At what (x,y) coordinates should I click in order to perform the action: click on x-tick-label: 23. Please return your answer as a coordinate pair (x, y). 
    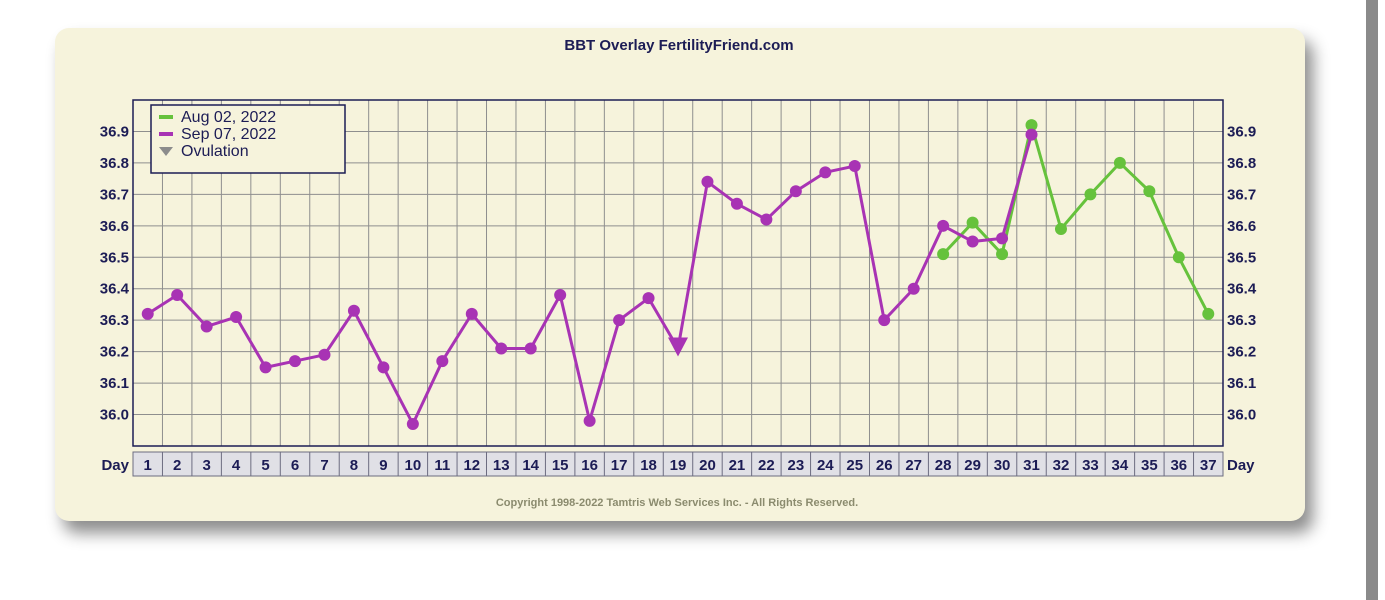
    Looking at the image, I should click on (795, 465).